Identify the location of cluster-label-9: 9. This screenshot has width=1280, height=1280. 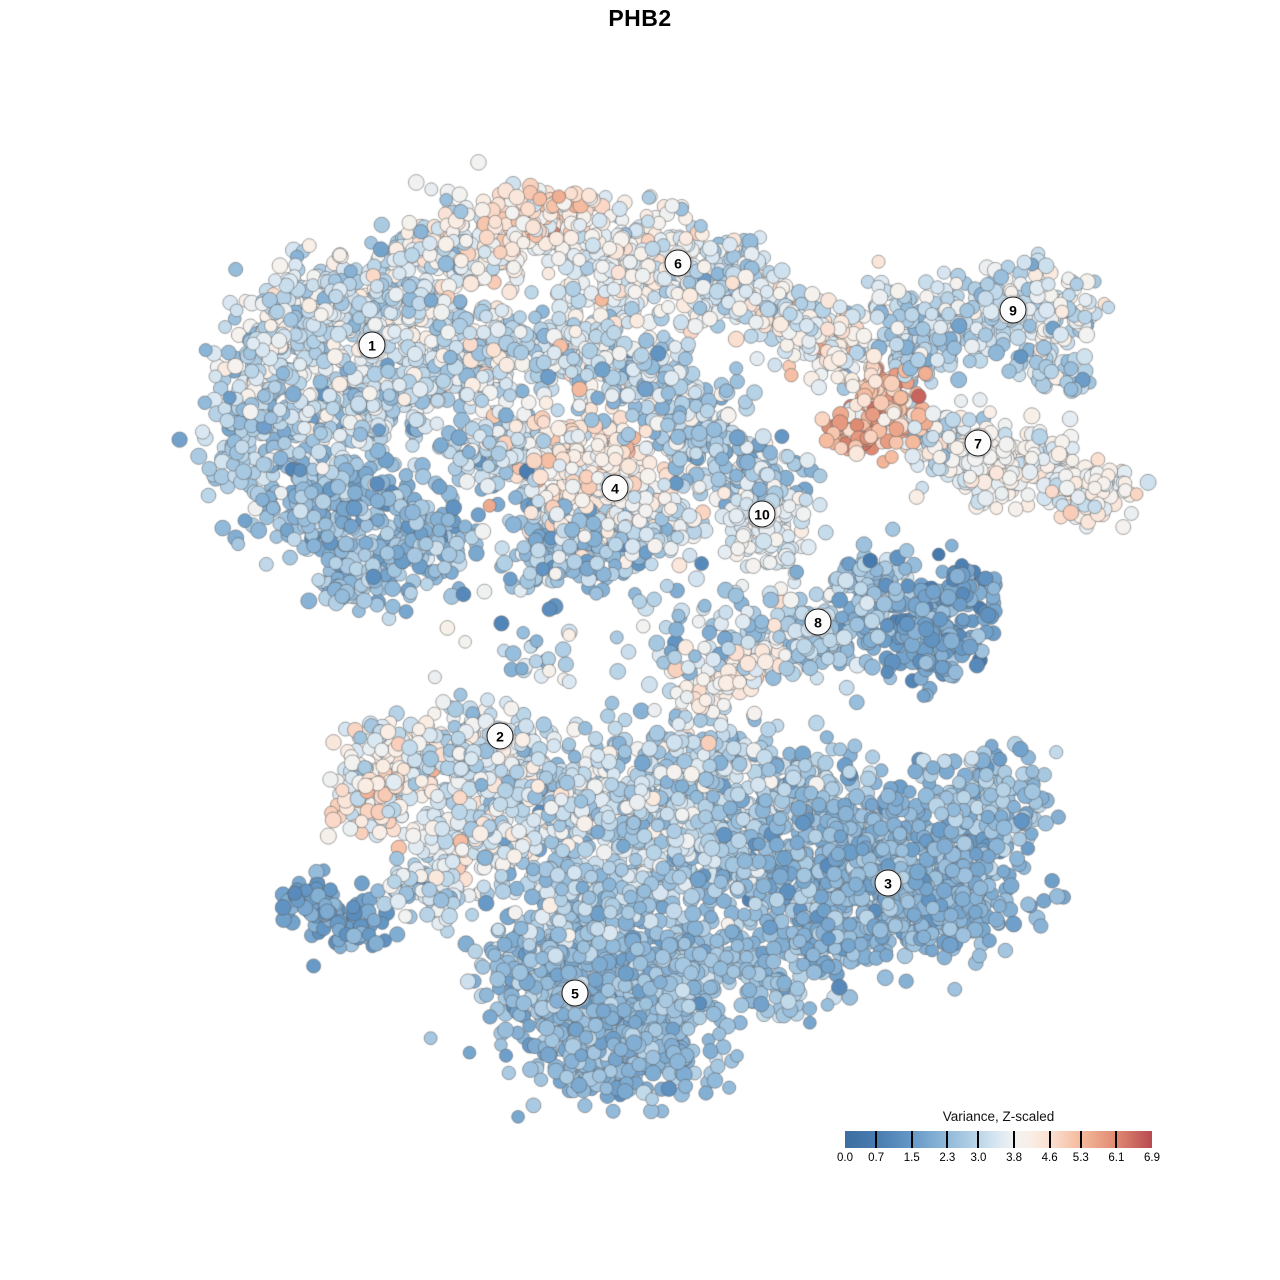
(1013, 310).